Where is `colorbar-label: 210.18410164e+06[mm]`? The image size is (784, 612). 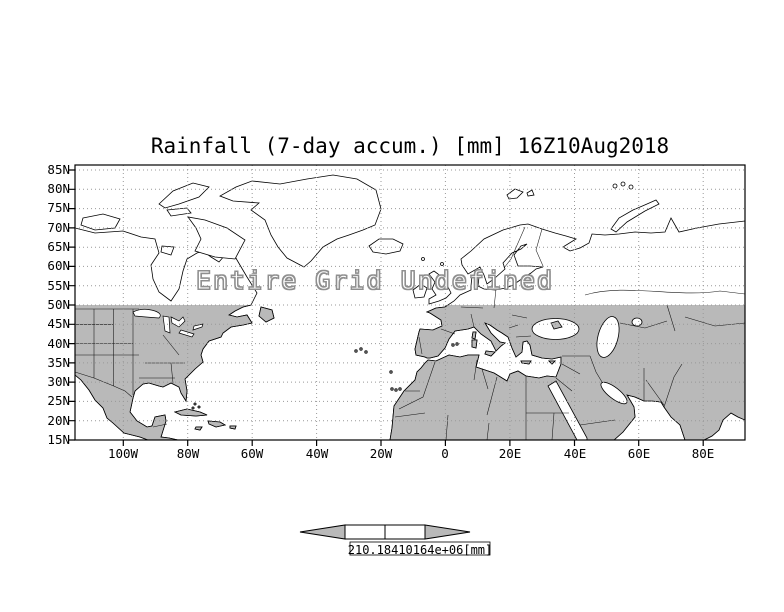 colorbar-label: 210.18410164e+06[mm] is located at coordinates (420, 550).